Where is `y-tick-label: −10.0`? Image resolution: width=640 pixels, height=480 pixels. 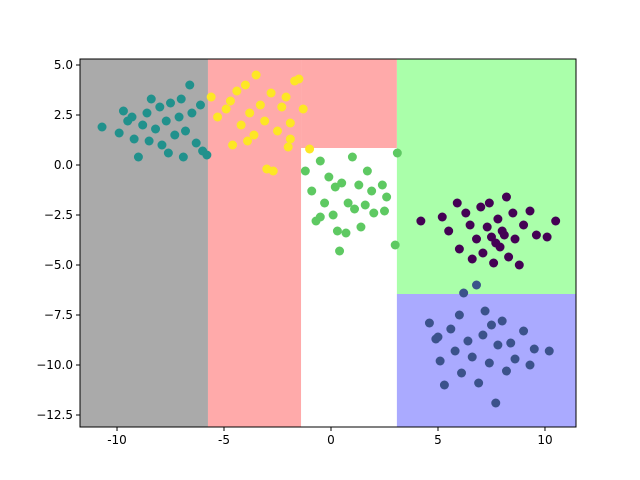
y-tick-label: −10.0 is located at coordinates (54, 365).